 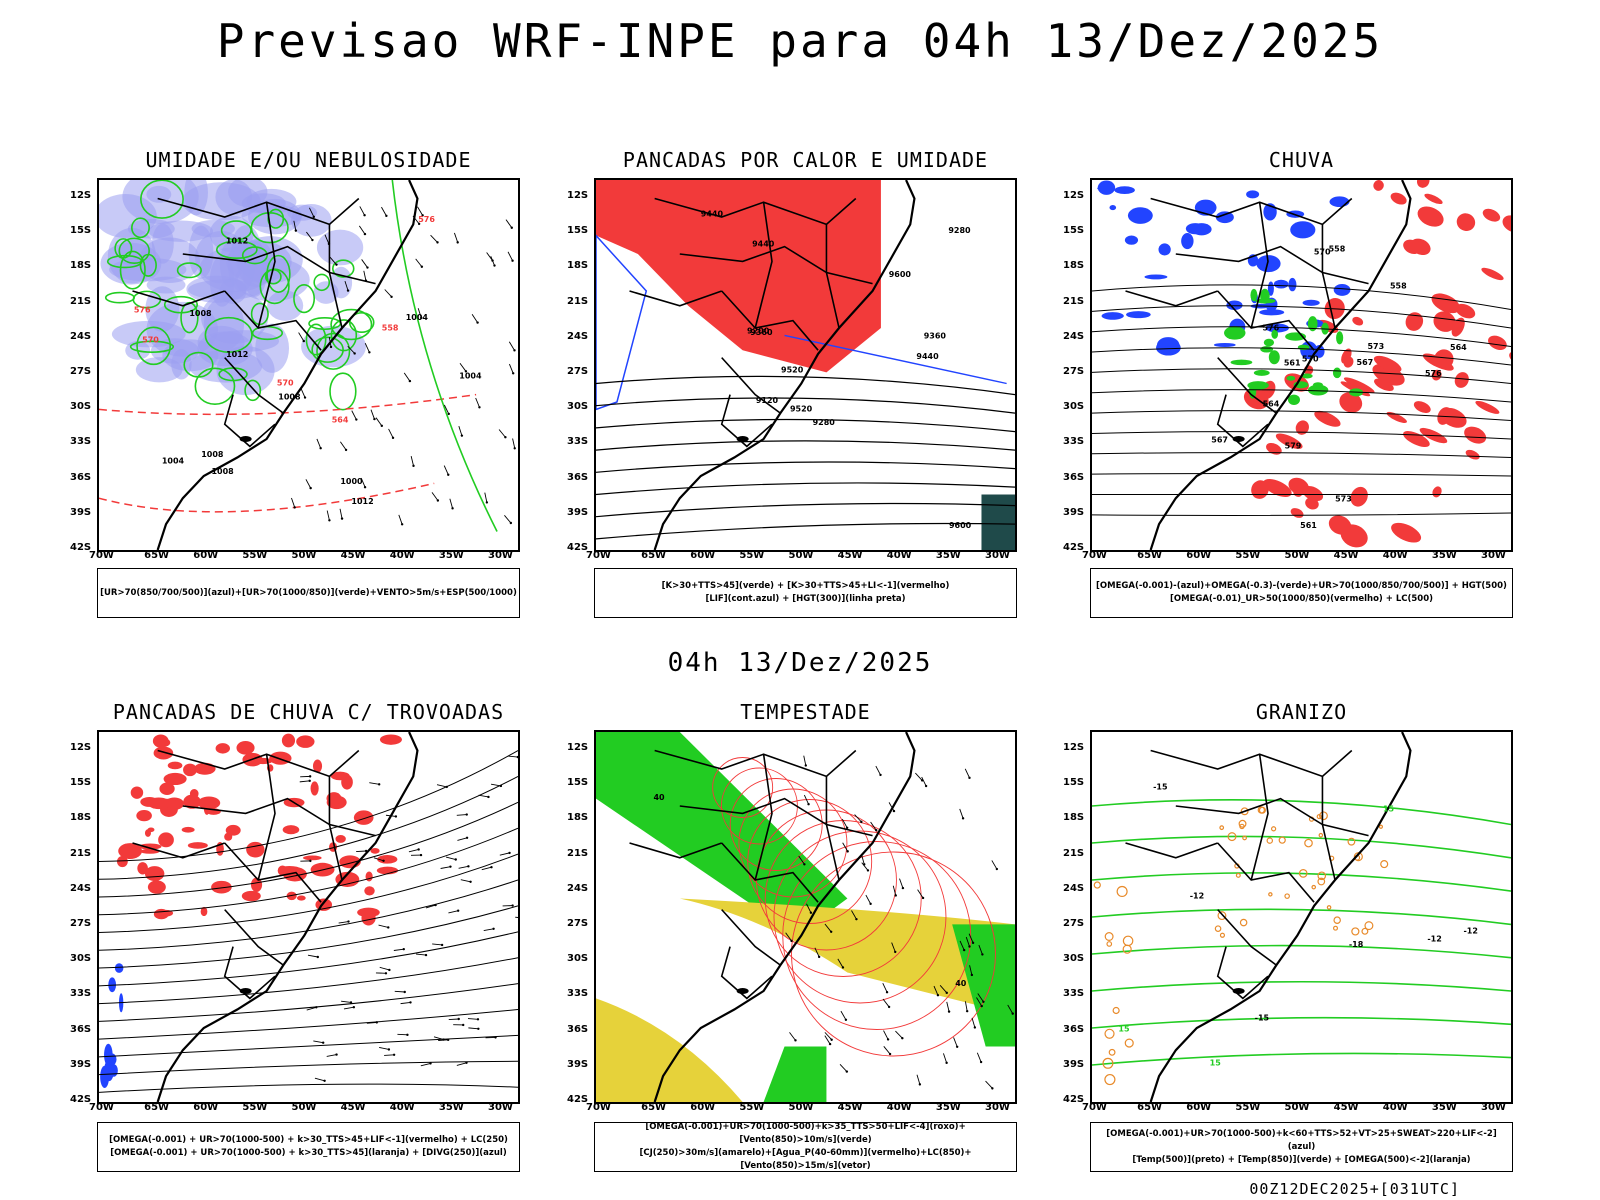 What do you see at coordinates (351, 481) in the screenshot?
I see `contour-label: 1000` at bounding box center [351, 481].